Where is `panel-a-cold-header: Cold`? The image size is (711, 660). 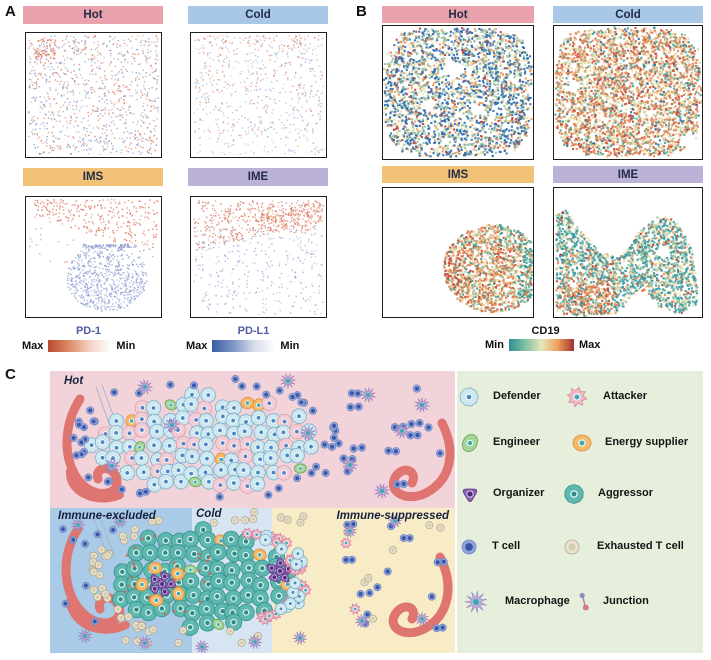 panel-a-cold-header: Cold is located at coordinates (258, 15).